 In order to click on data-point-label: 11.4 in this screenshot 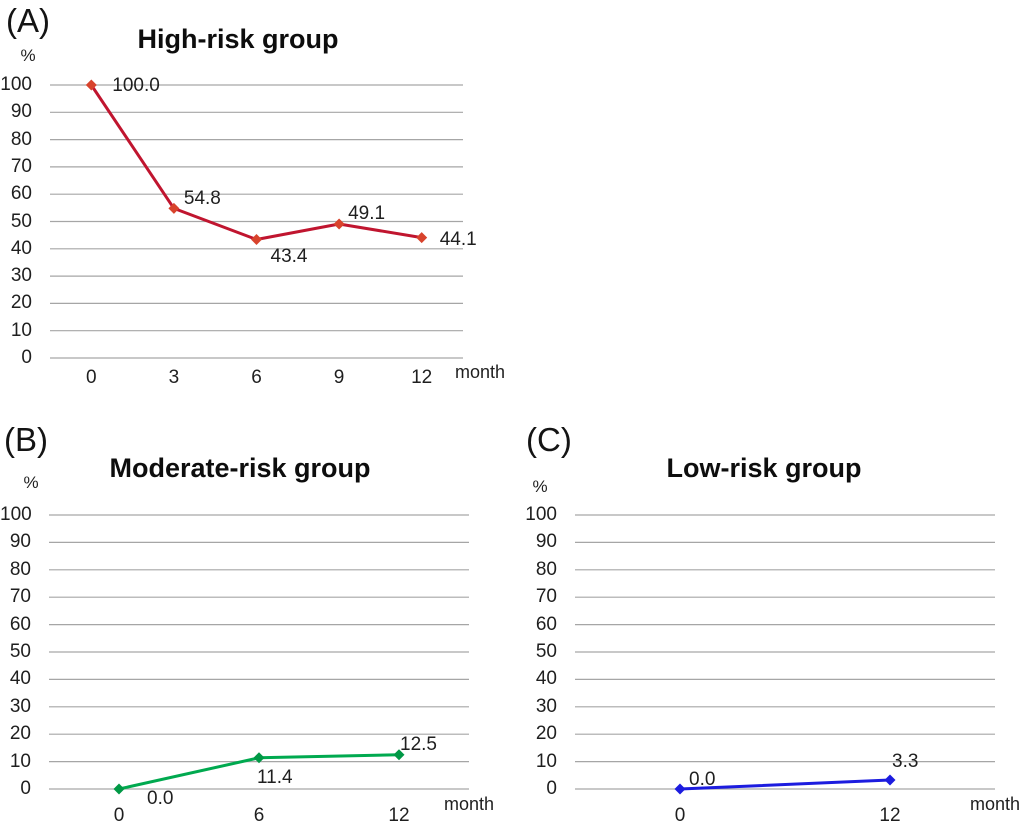, I will do `click(275, 777)`.